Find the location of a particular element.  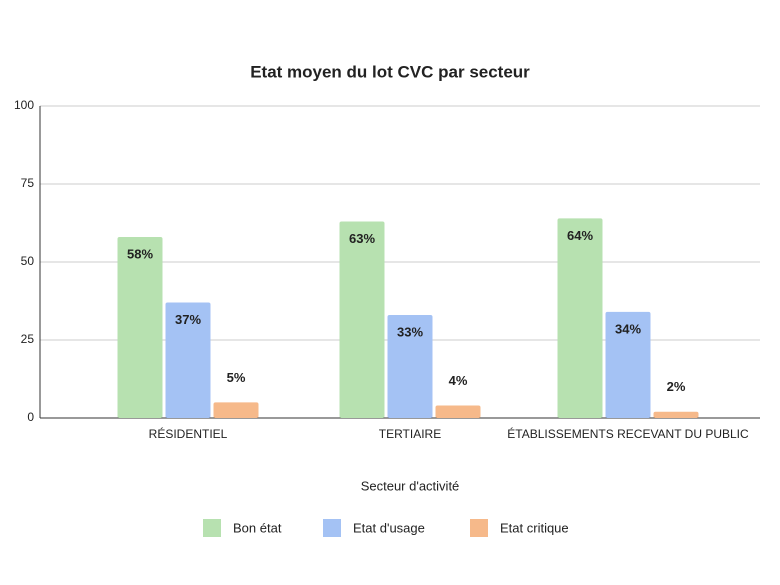

x-tick-label: RÉSIDENTIEL is located at coordinates (188, 433).